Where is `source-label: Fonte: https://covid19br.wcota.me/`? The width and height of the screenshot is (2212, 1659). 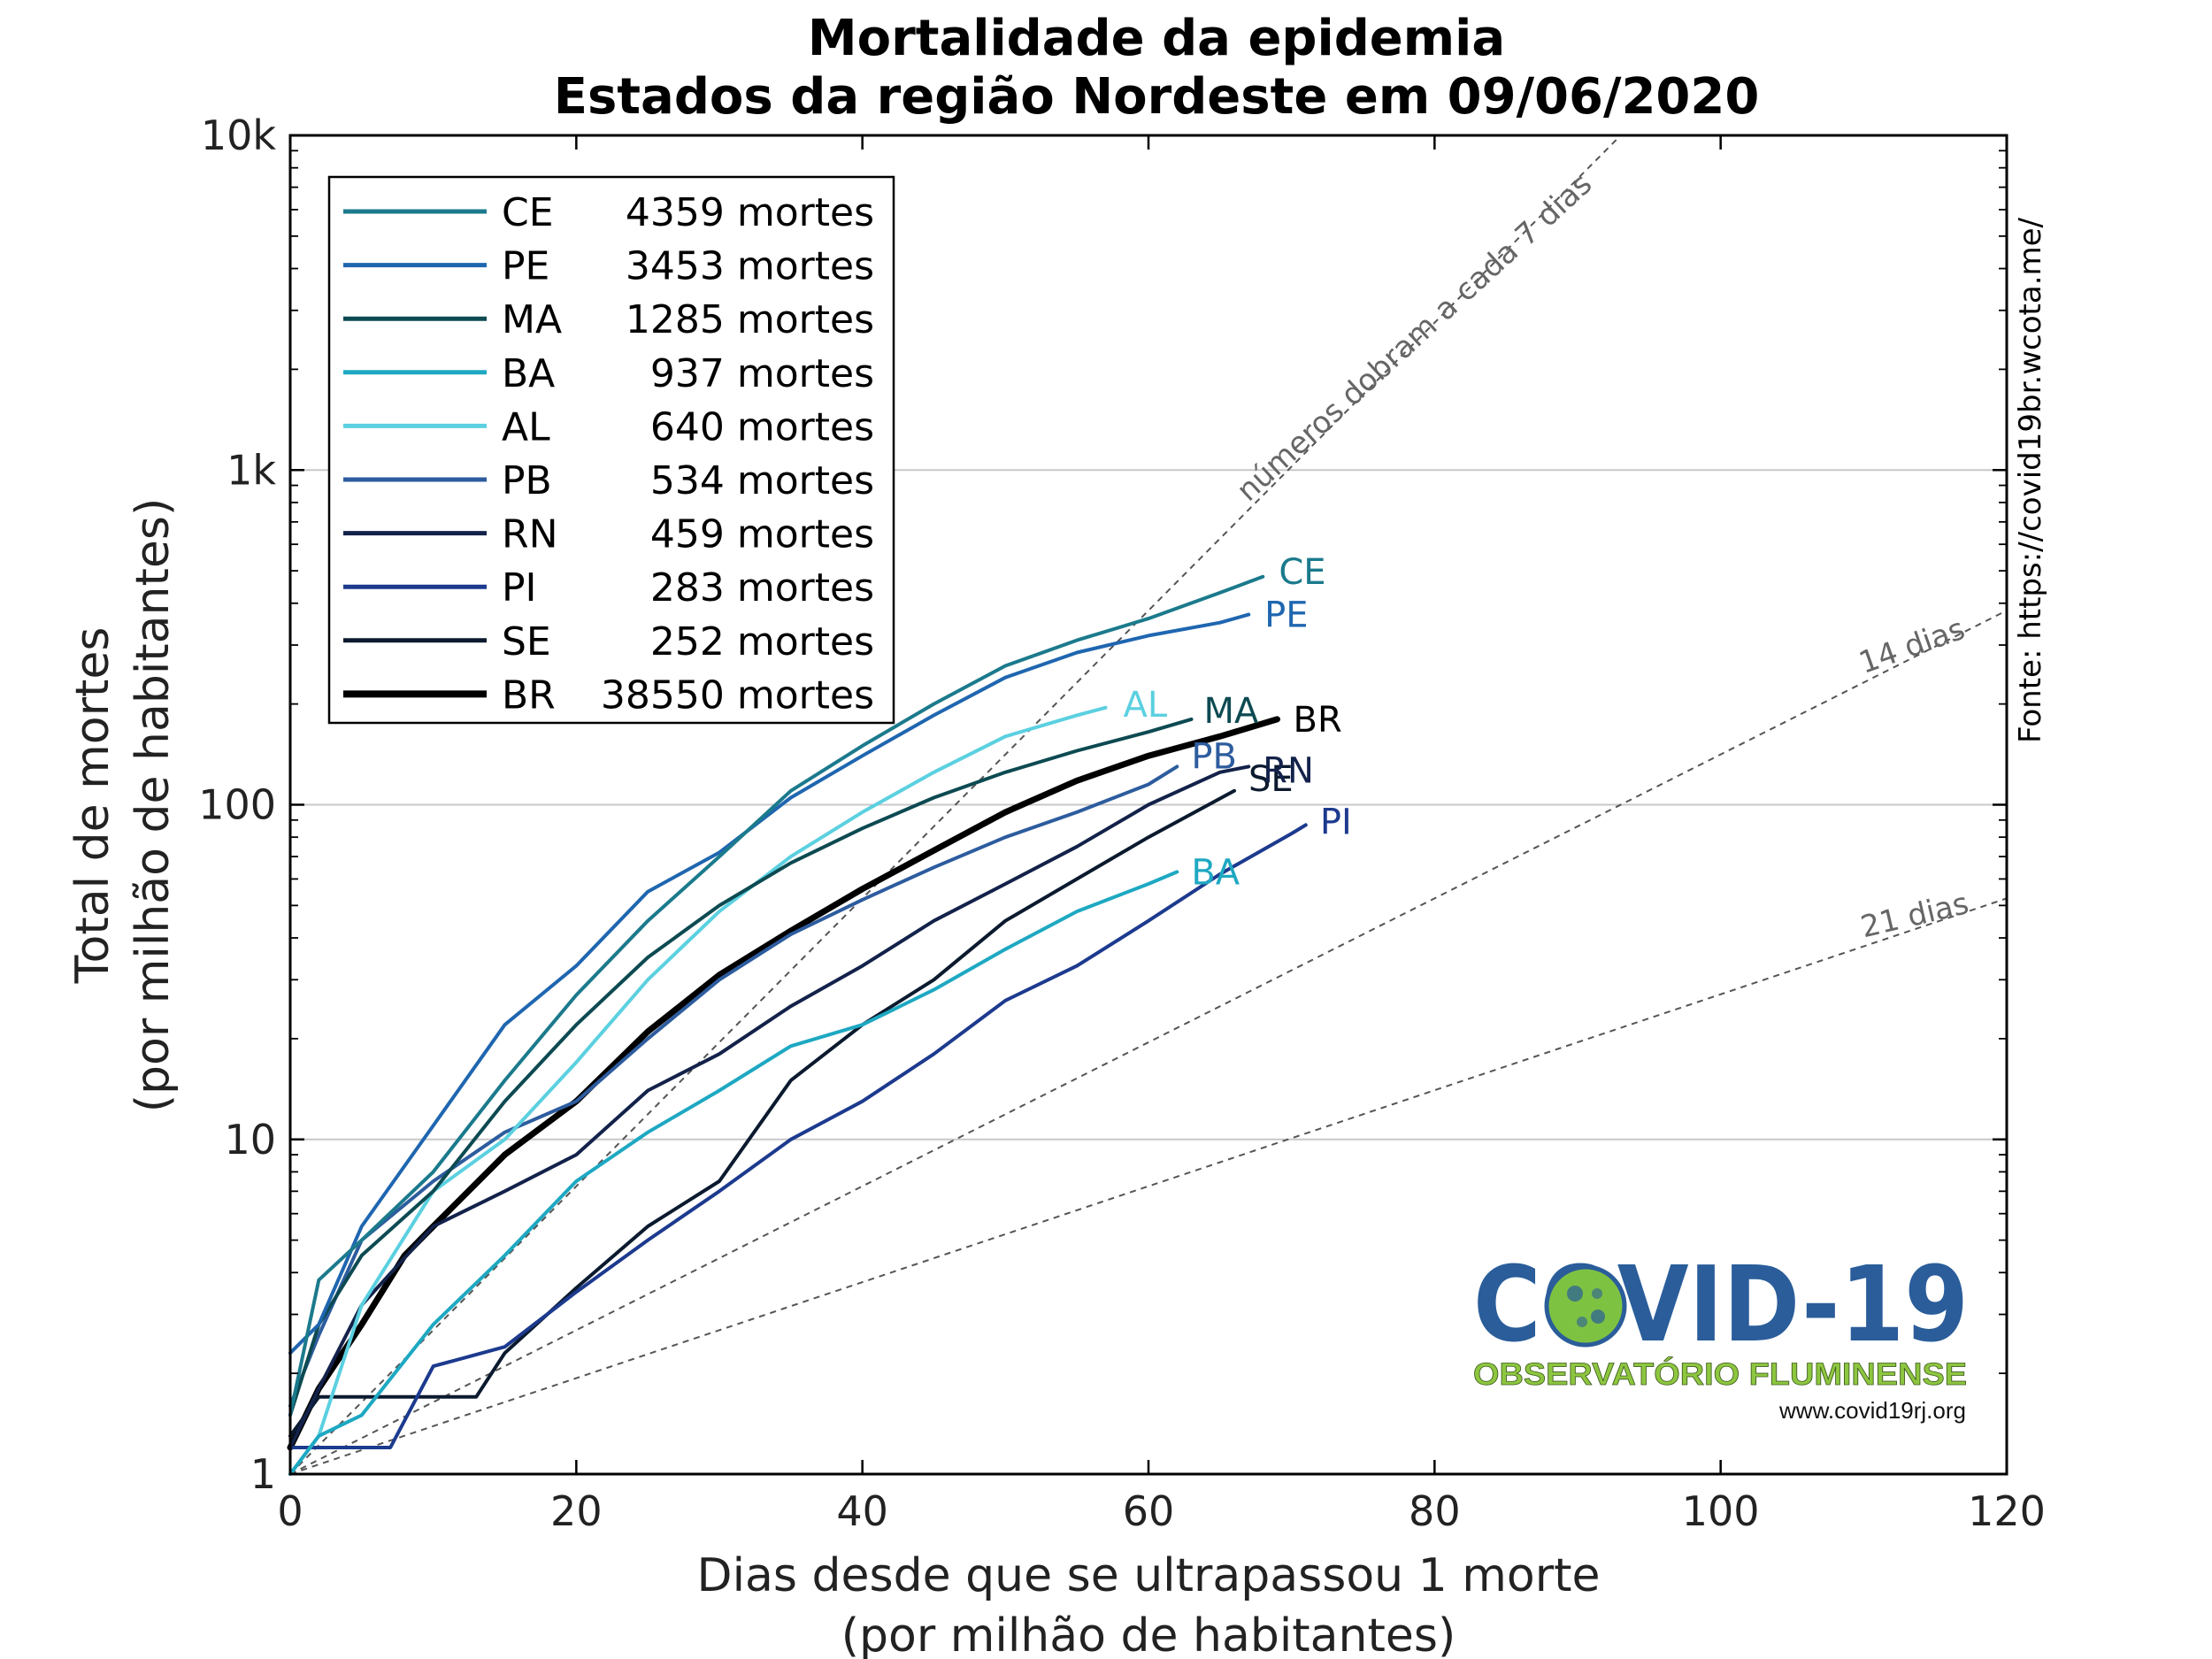
source-label: Fonte: https://covid19br.wcota.me/ is located at coordinates (2031, 480).